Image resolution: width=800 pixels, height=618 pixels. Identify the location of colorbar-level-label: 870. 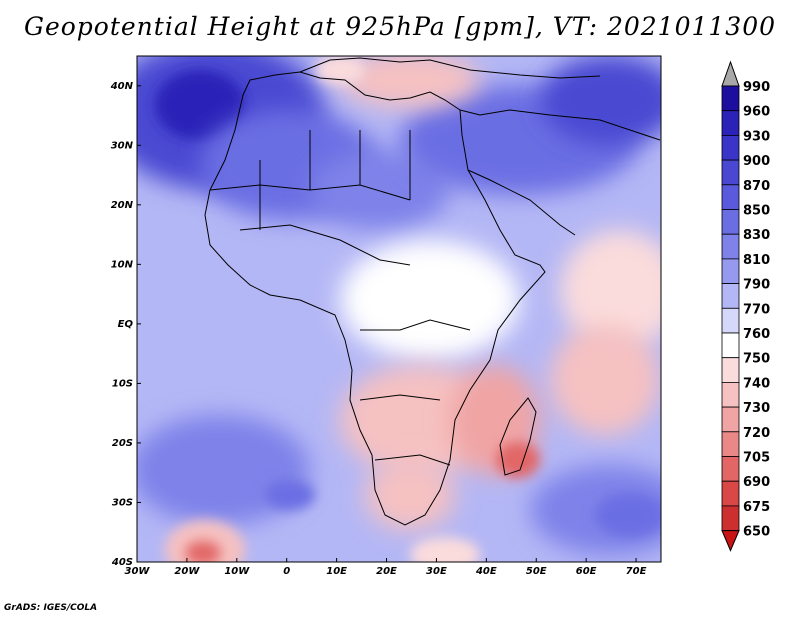
(756, 186).